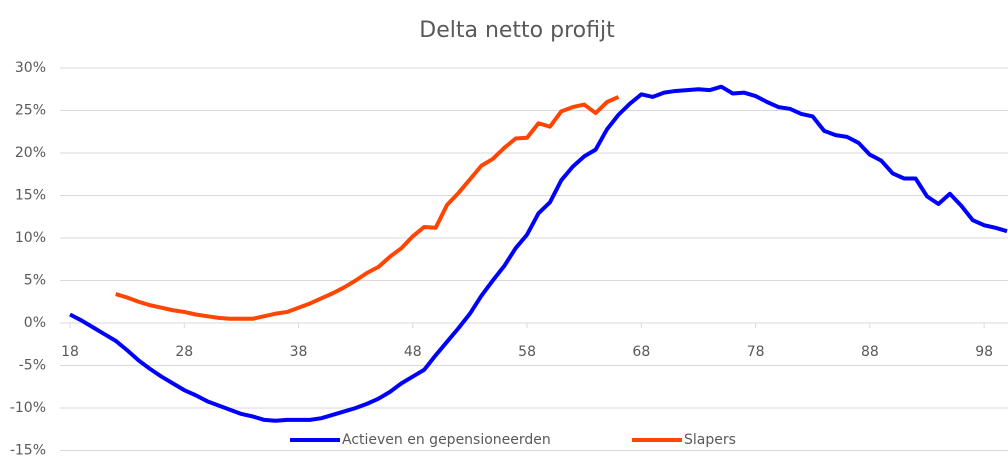 This screenshot has height=457, width=1008. What do you see at coordinates (299, 352) in the screenshot?
I see `x-tick-label: 38` at bounding box center [299, 352].